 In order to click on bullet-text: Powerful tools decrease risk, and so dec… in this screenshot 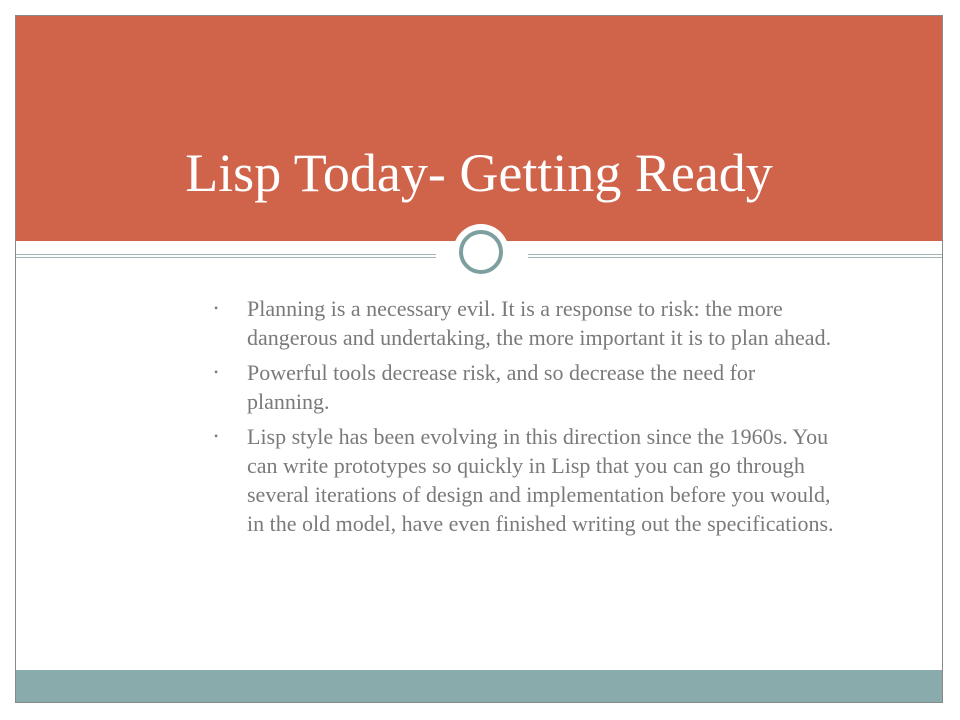, I will do `click(501, 387)`.